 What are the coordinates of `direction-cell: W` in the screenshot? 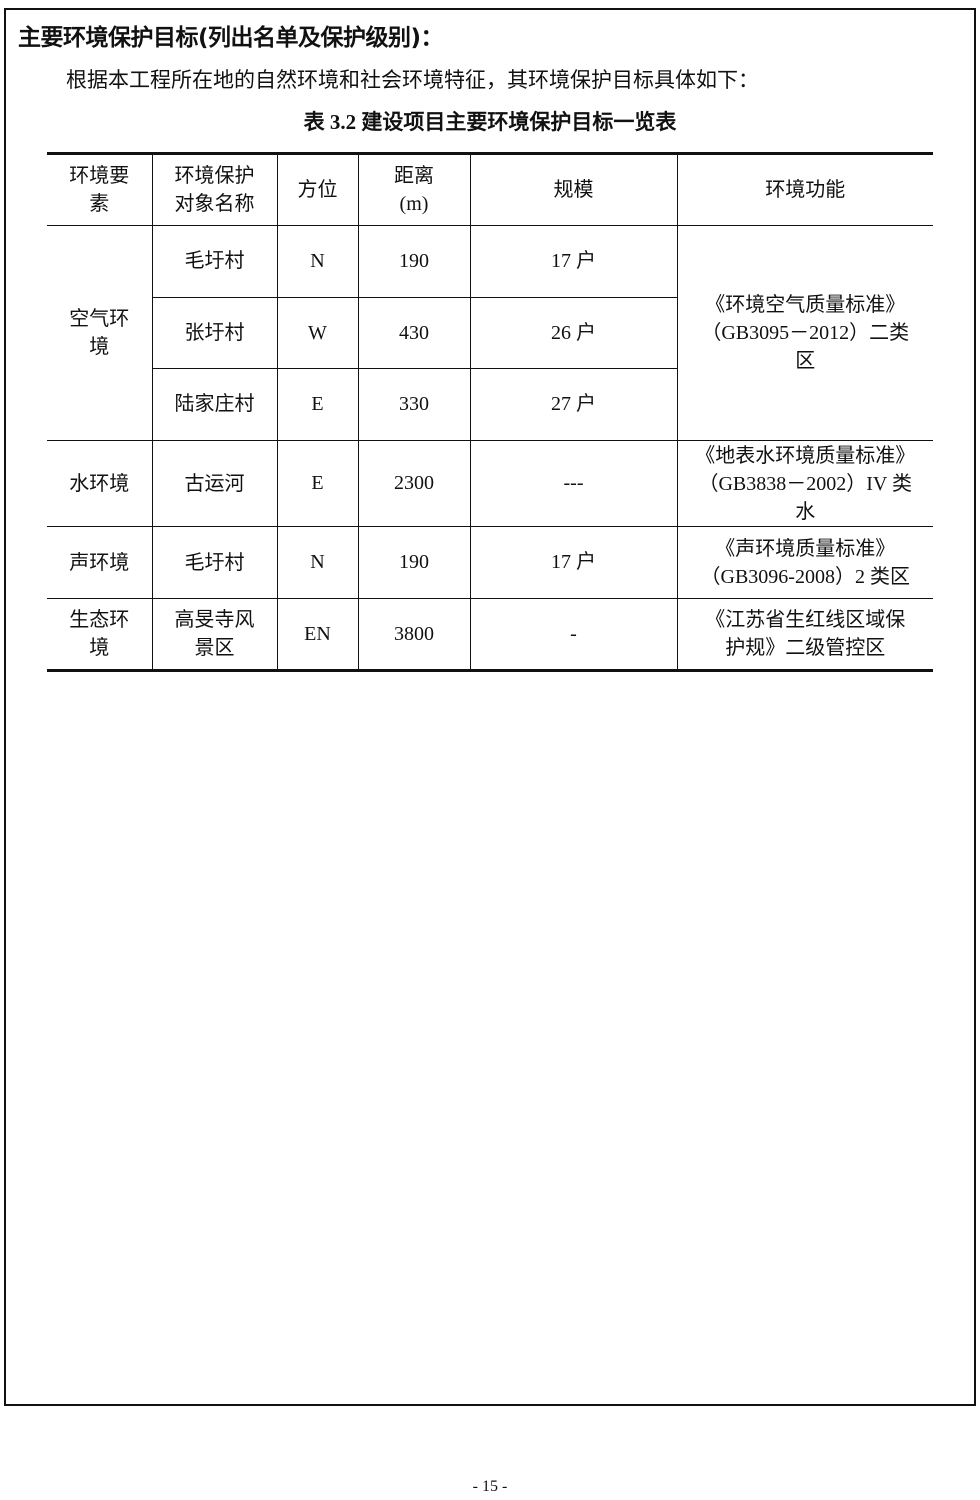 It's located at (317, 333).